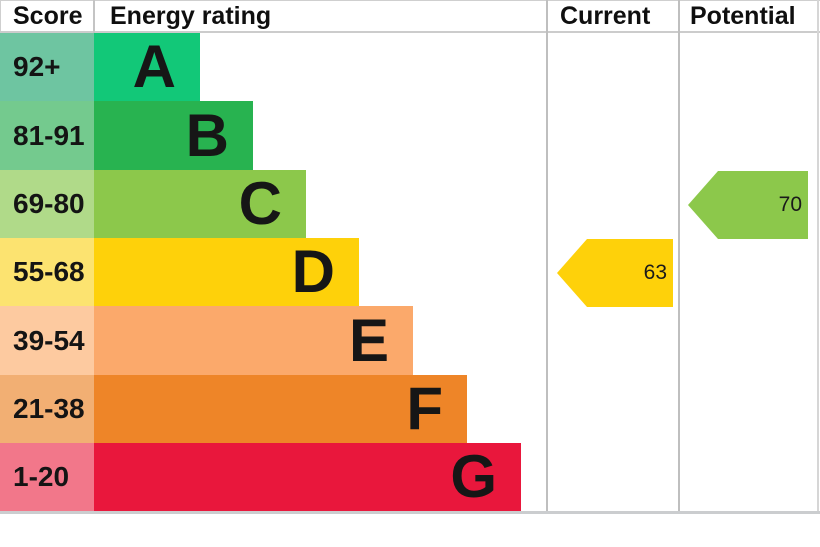 This screenshot has width=820, height=547. Describe the element at coordinates (154, 66) in the screenshot. I see `band-letter-a: A` at that location.